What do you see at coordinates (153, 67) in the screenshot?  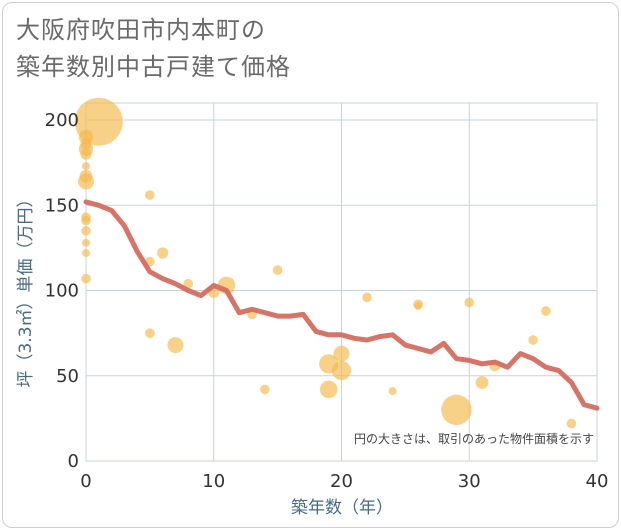 I see `chart-title-line-2: 築年数別中古戸建て価格` at bounding box center [153, 67].